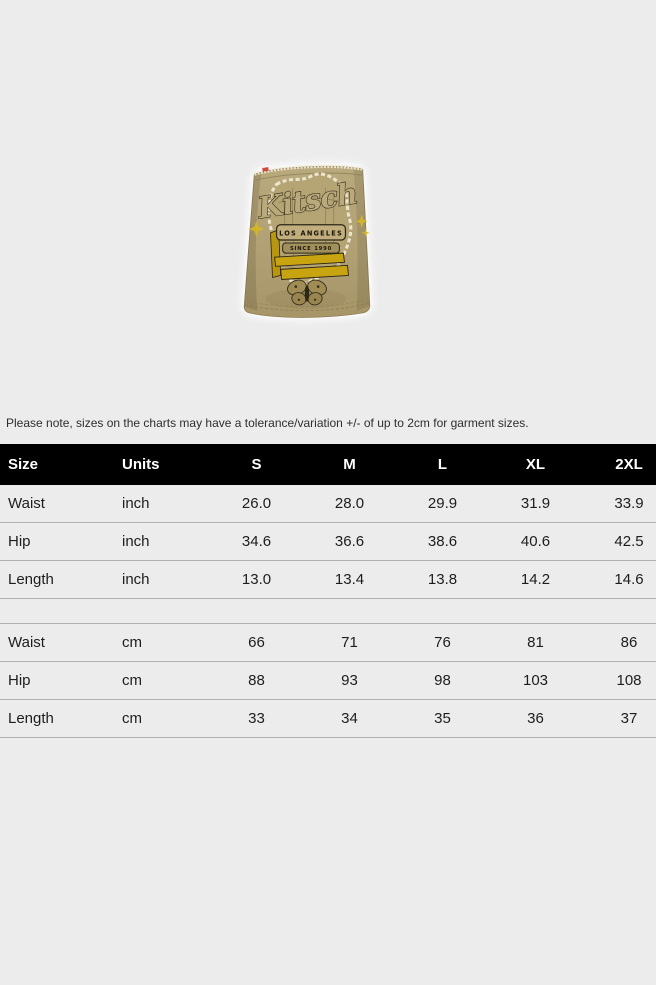 The width and height of the screenshot is (656, 985). Describe the element at coordinates (256, 464) in the screenshot. I see `header-size-s: S` at that location.